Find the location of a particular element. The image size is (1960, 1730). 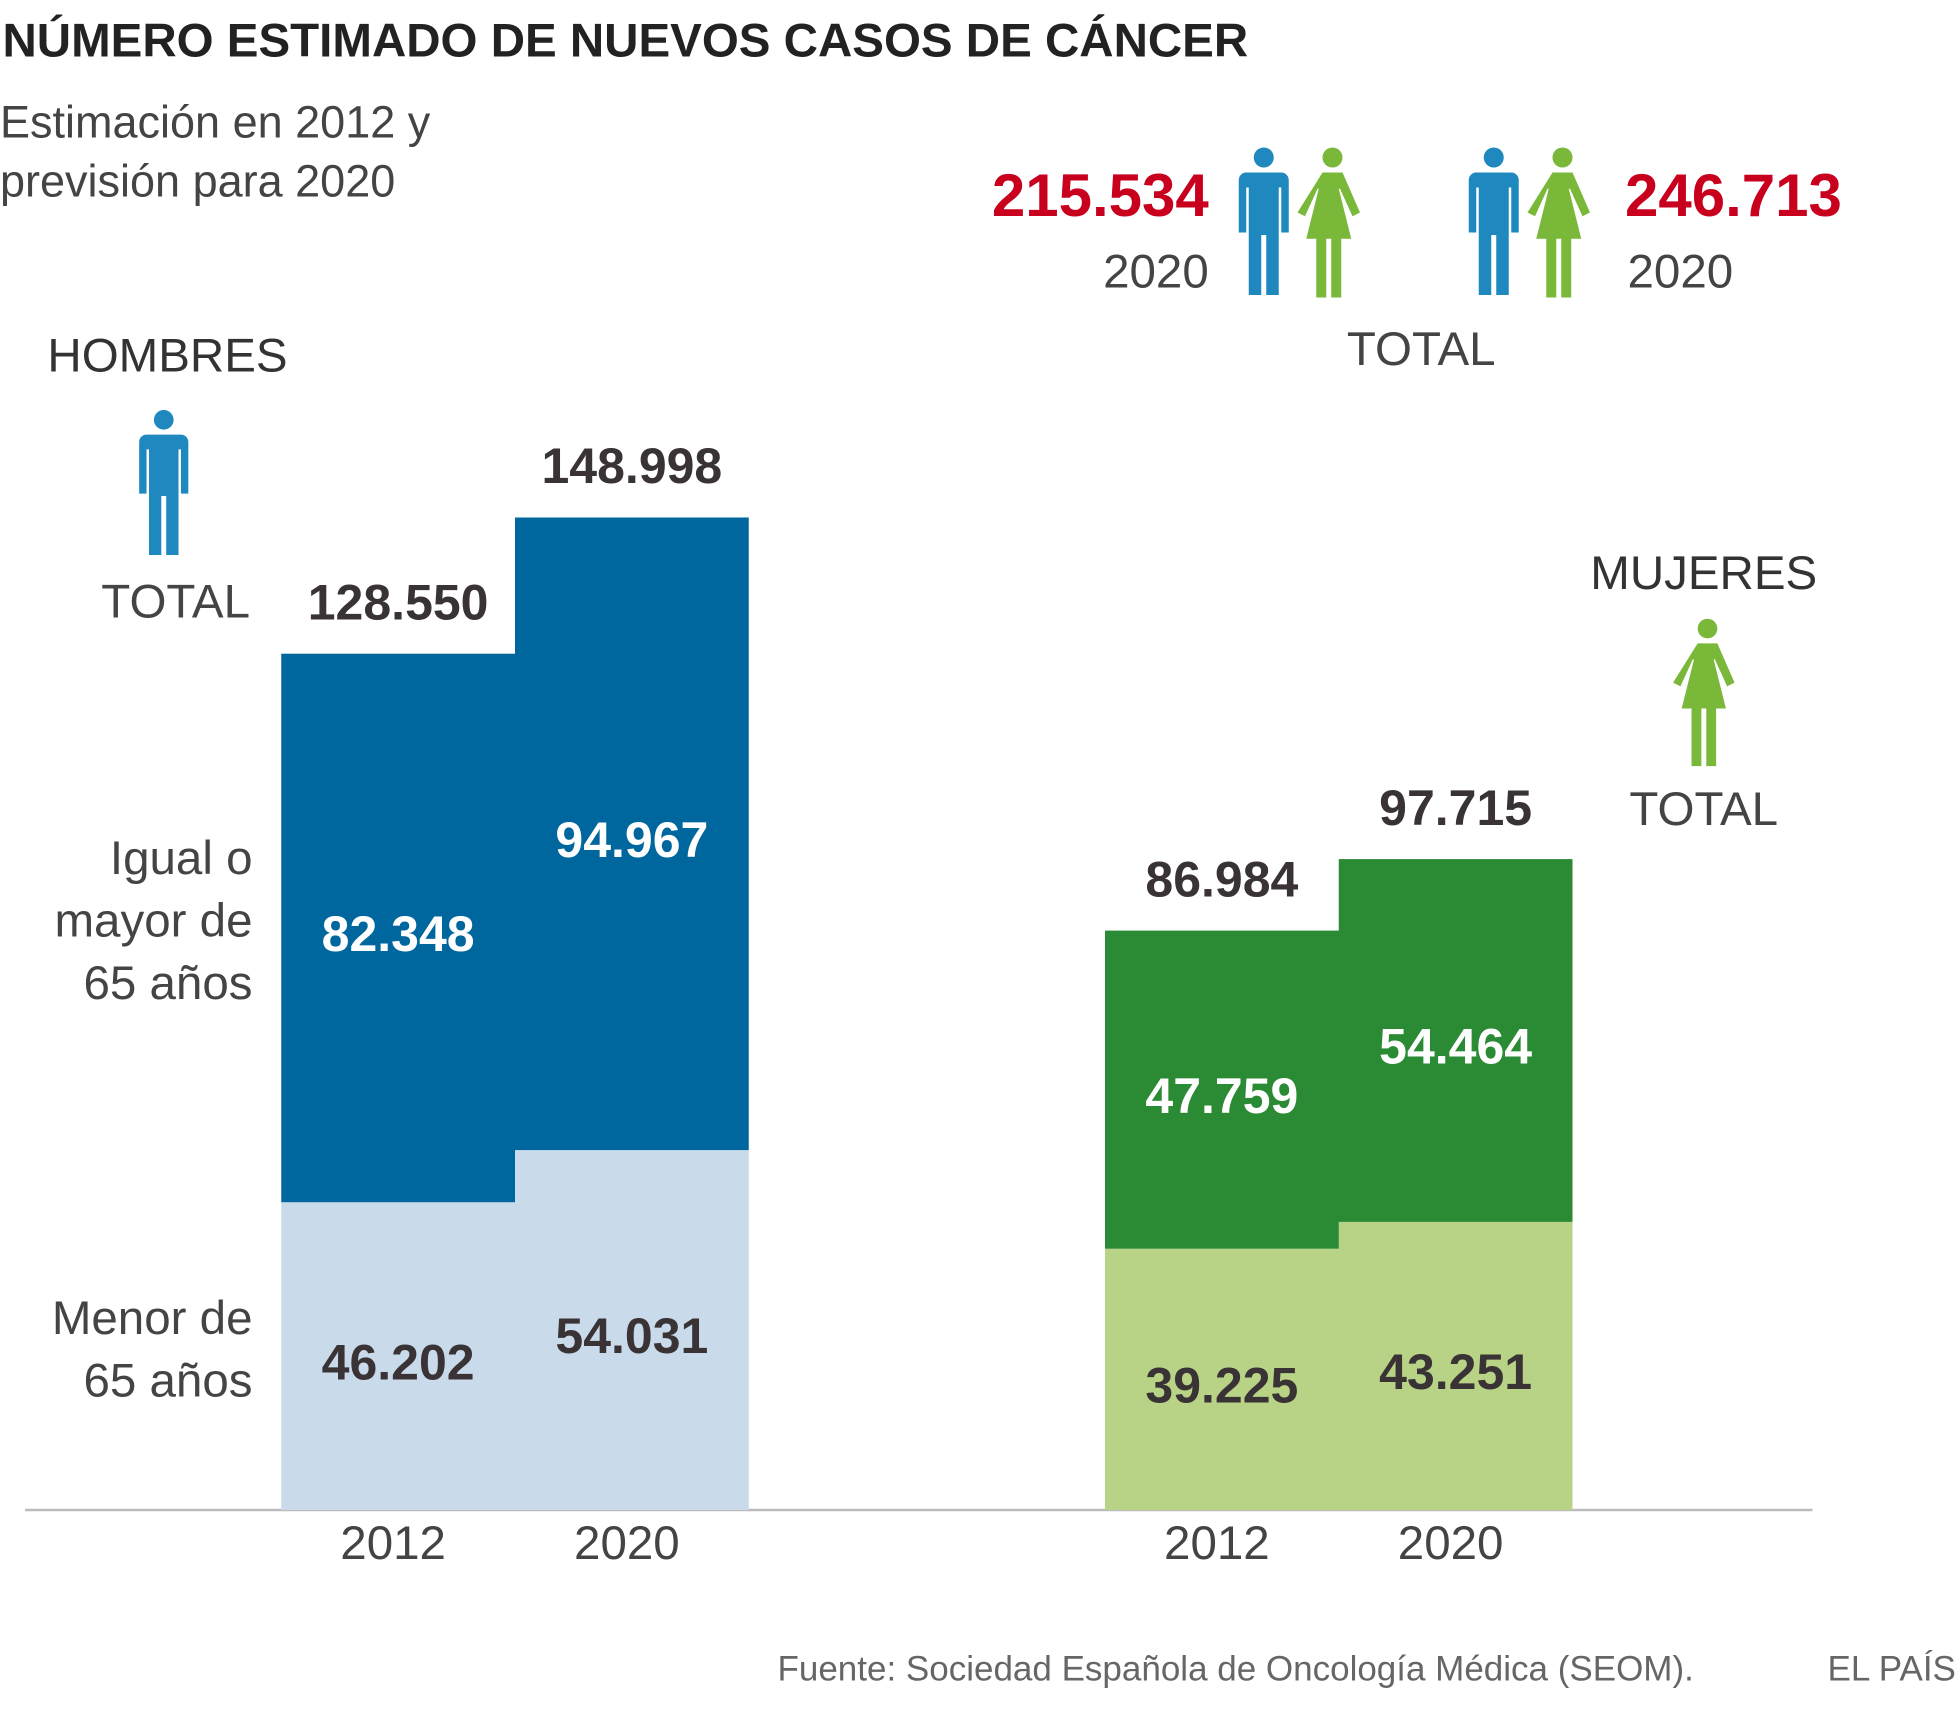

group-label: HOMBRES is located at coordinates (167, 355).